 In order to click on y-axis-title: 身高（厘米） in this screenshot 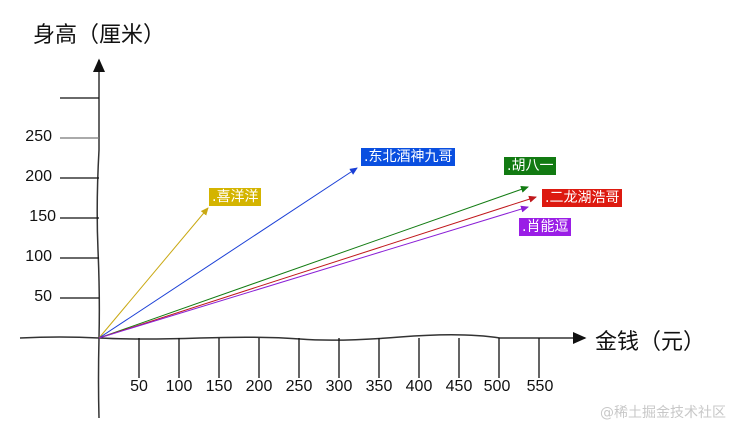, I will do `click(99, 35)`.